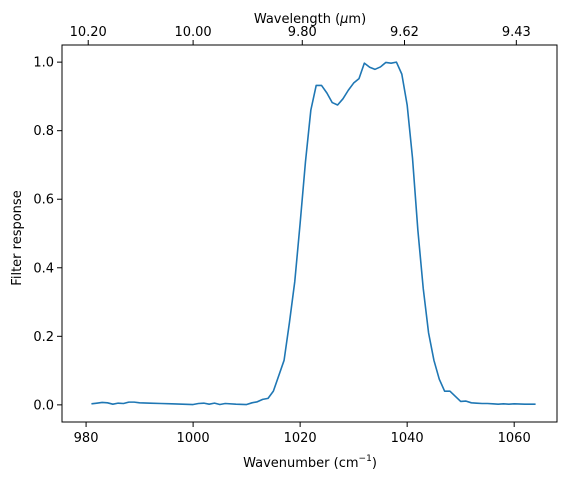 The image size is (570, 480). I want to click on top-axis-title: Wavelength (μm), so click(310, 19).